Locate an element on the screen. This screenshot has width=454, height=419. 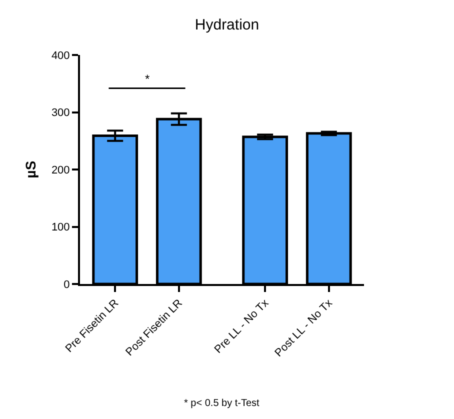
y-tick-label: 200 is located at coordinates (60, 170).